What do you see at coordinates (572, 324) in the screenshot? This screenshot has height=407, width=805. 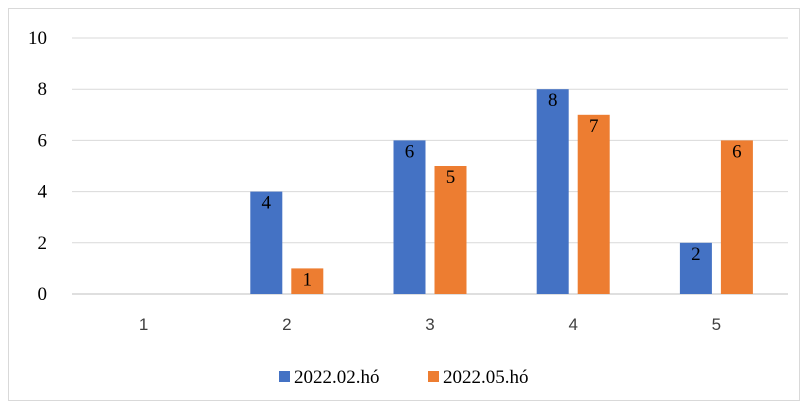 I see `x-tick-label: 4` at bounding box center [572, 324].